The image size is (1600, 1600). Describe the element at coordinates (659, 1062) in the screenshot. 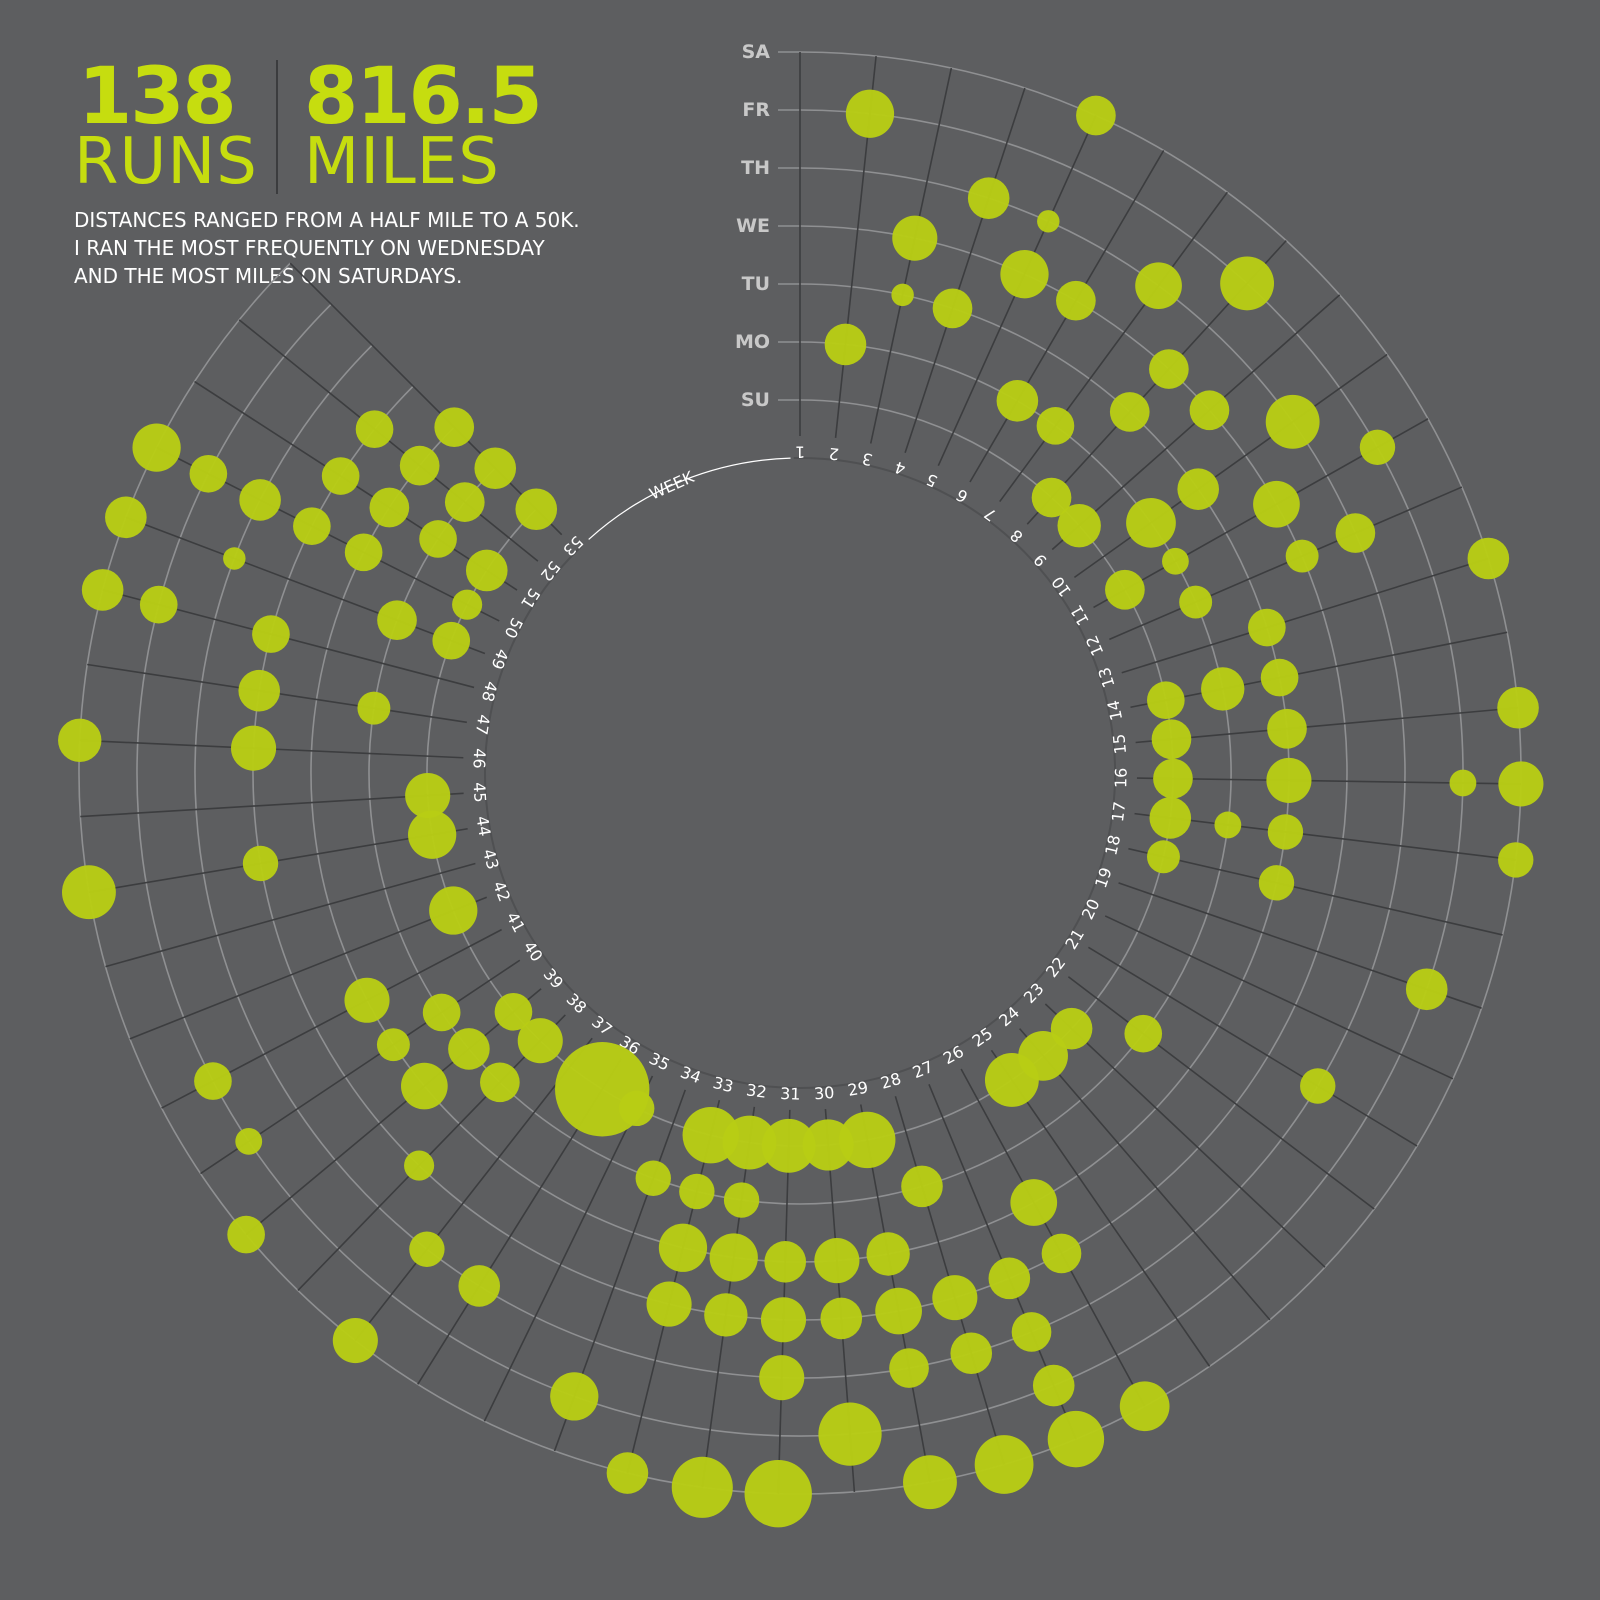

I see `week-label: 35` at that location.